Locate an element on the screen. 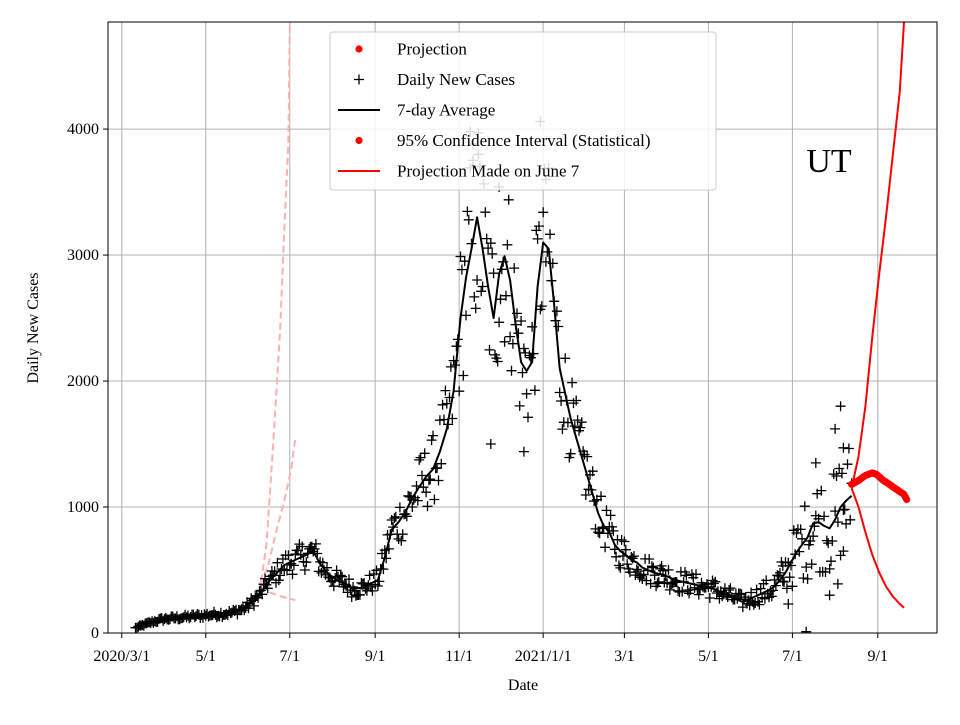 The height and width of the screenshot is (725, 960). x-tick-label: 11/1 is located at coordinates (459, 656).